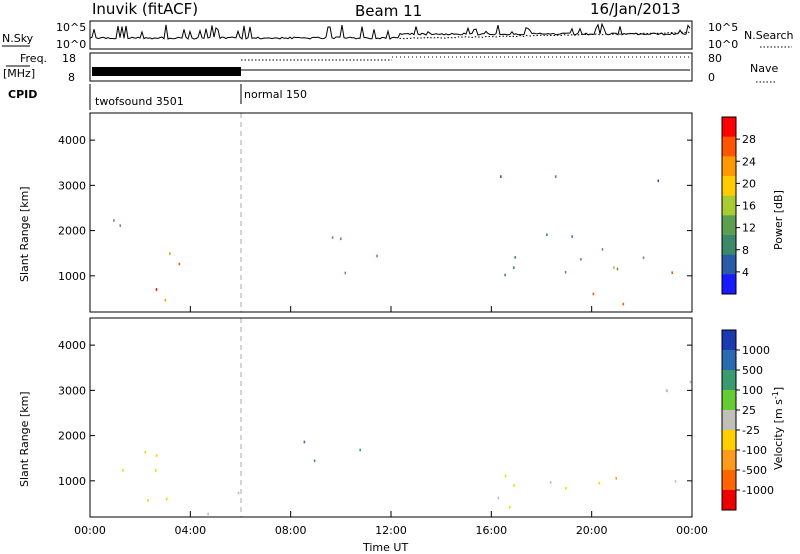 The height and width of the screenshot is (554, 800). I want to click on colorbar-tick-label: 16, so click(749, 206).